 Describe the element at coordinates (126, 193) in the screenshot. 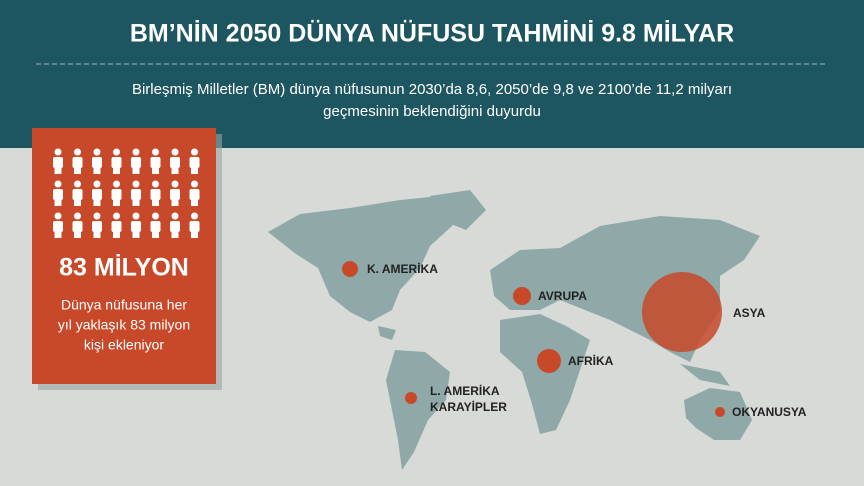

I see `people-icons` at that location.